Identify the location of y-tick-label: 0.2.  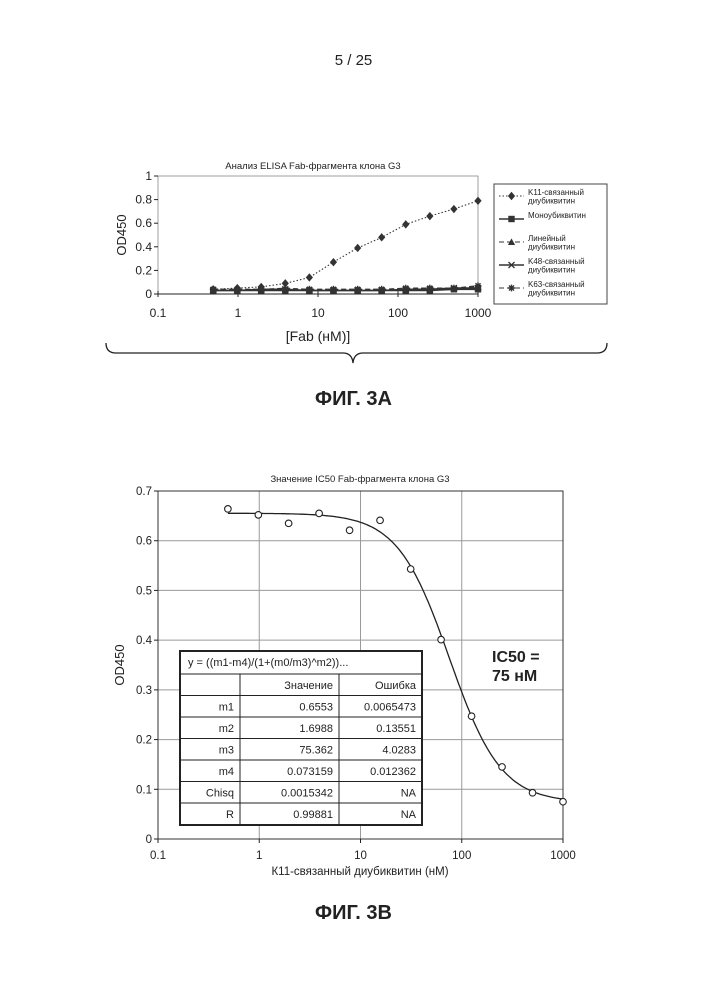
(144, 741).